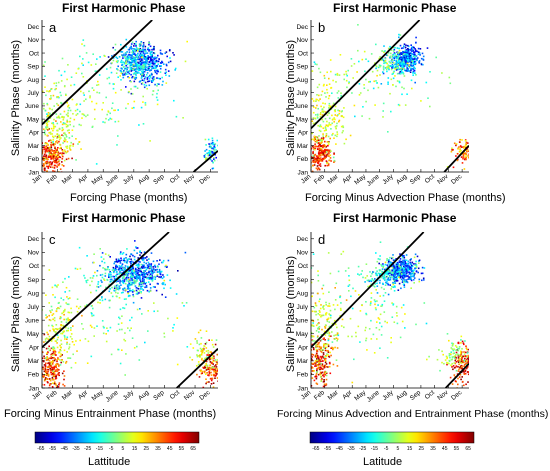 This screenshot has width=550, height=471. What do you see at coordinates (129, 395) in the screenshot?
I see `x-tick-label: July` at bounding box center [129, 395].